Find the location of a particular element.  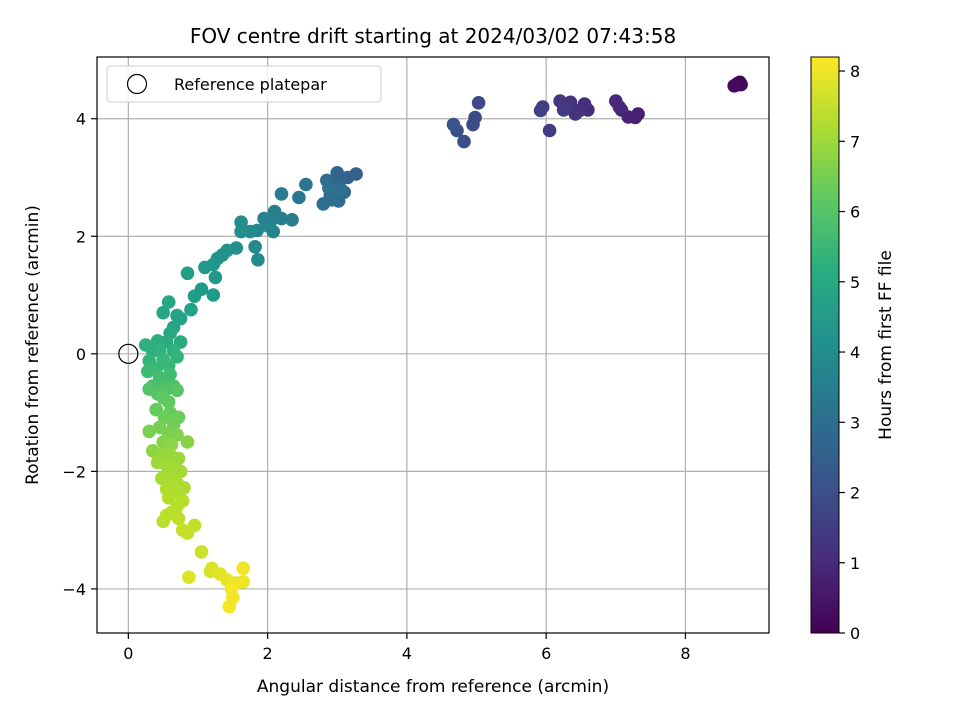

colorbar-tick-label: 4 is located at coordinates (855, 352).